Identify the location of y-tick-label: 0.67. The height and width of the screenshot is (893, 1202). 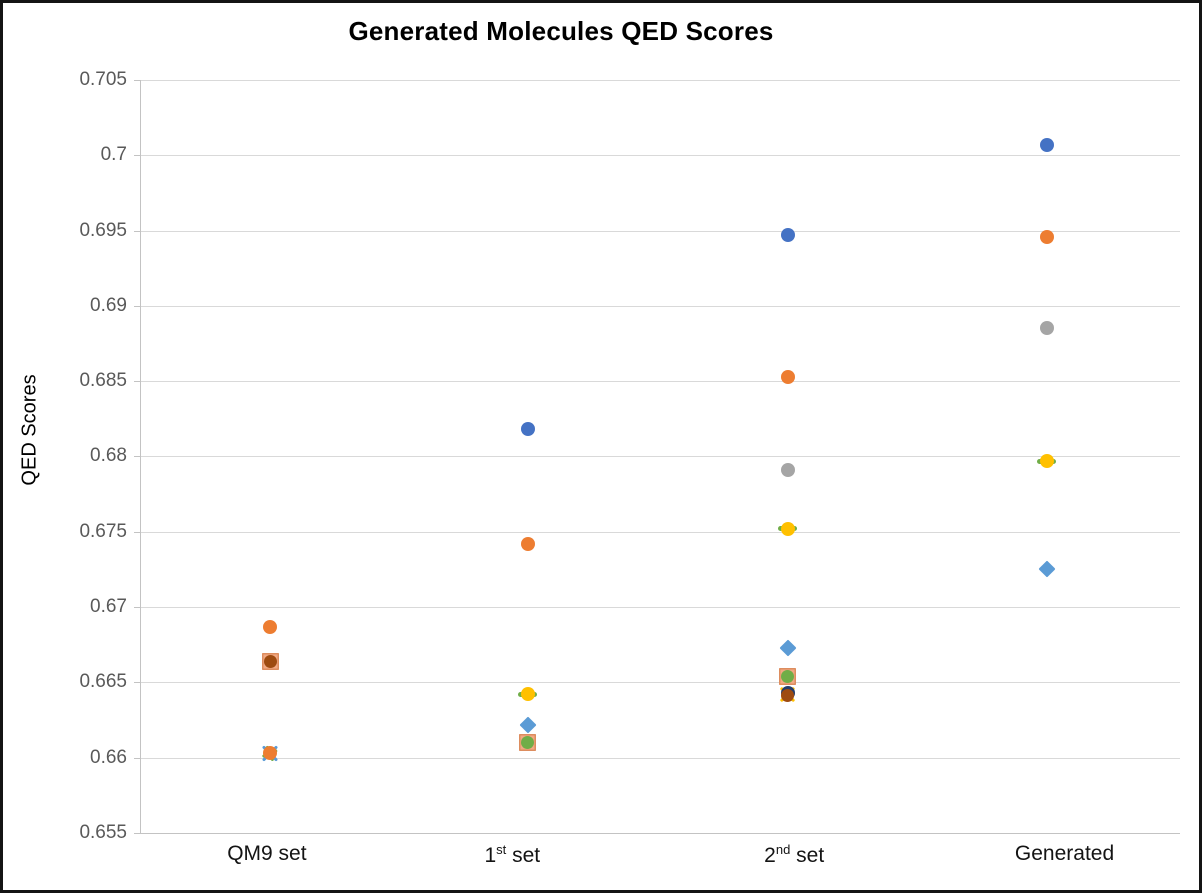
(108, 606).